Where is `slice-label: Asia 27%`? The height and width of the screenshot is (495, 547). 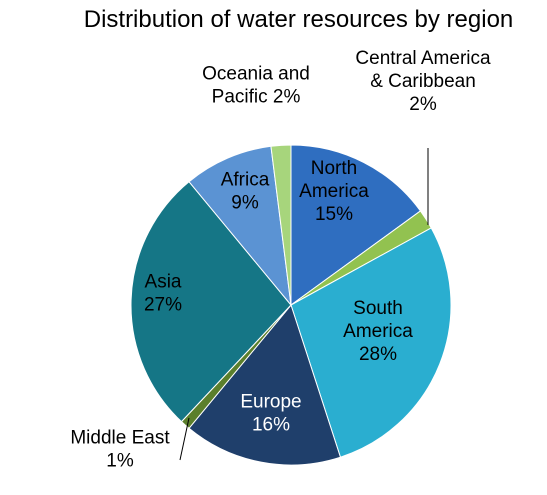
slice-label: Asia 27% is located at coordinates (163, 294).